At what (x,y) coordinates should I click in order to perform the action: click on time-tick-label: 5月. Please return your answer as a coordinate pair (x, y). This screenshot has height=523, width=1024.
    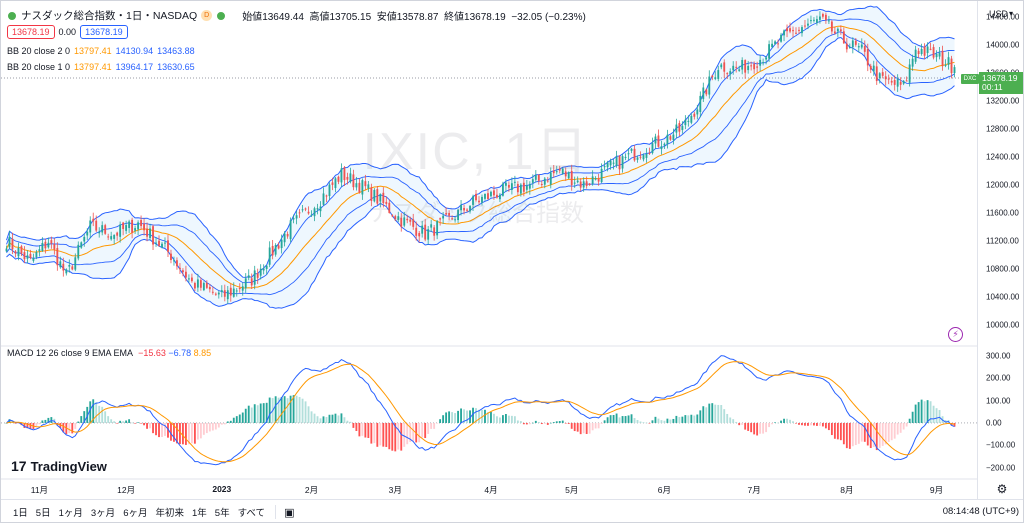
    Looking at the image, I should click on (572, 490).